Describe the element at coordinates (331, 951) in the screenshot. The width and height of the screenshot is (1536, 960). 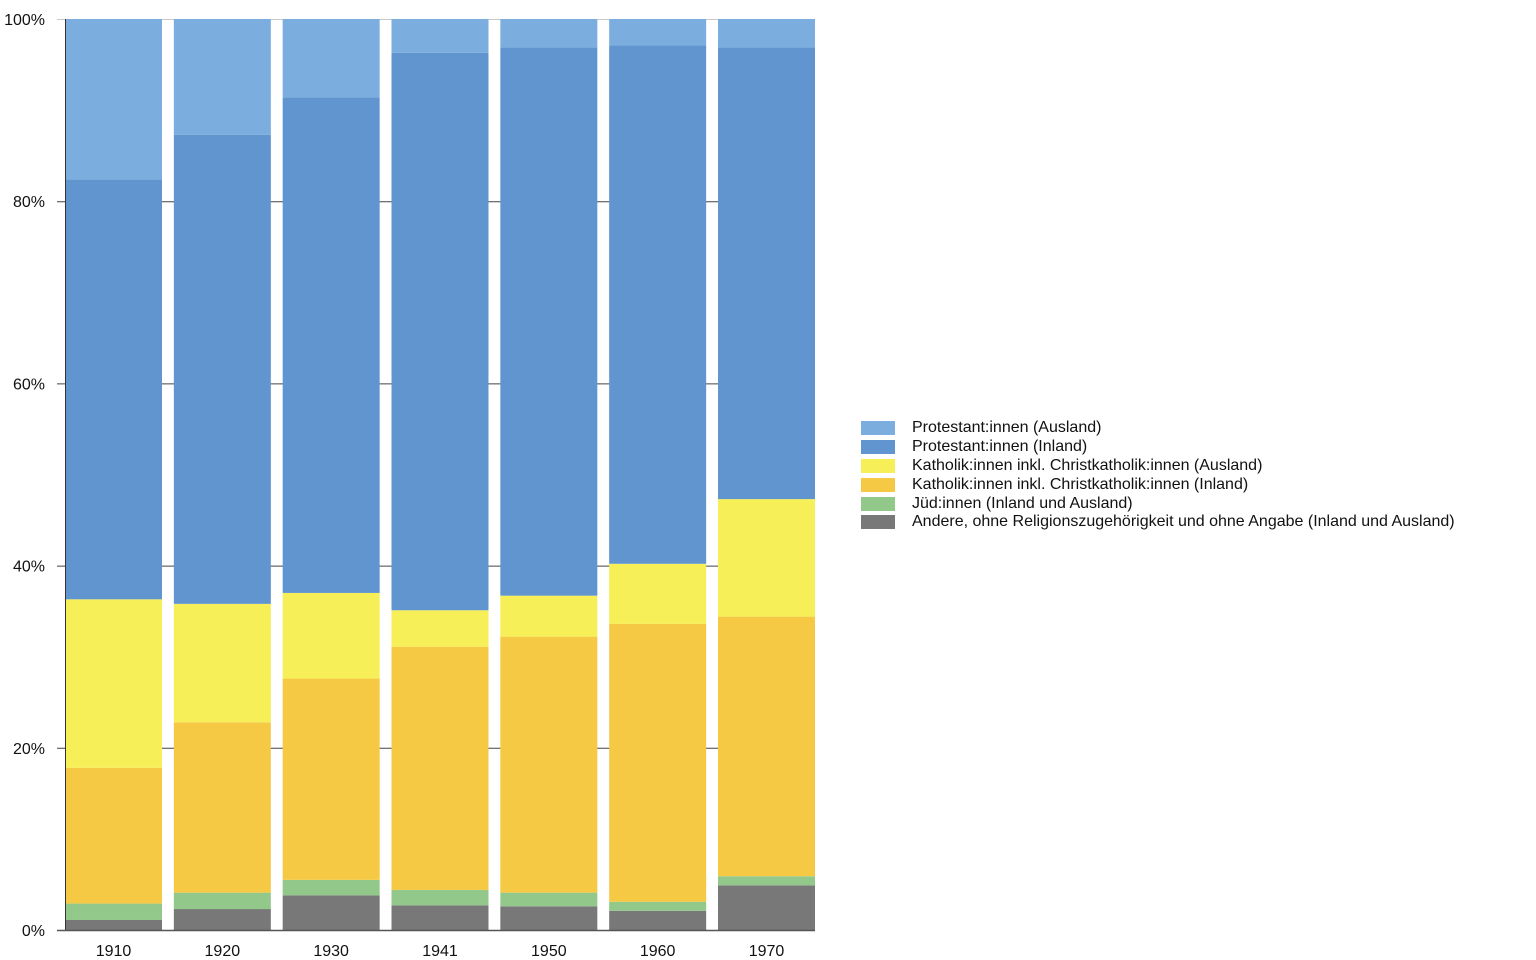
I see `x-tick-label: 1930` at that location.